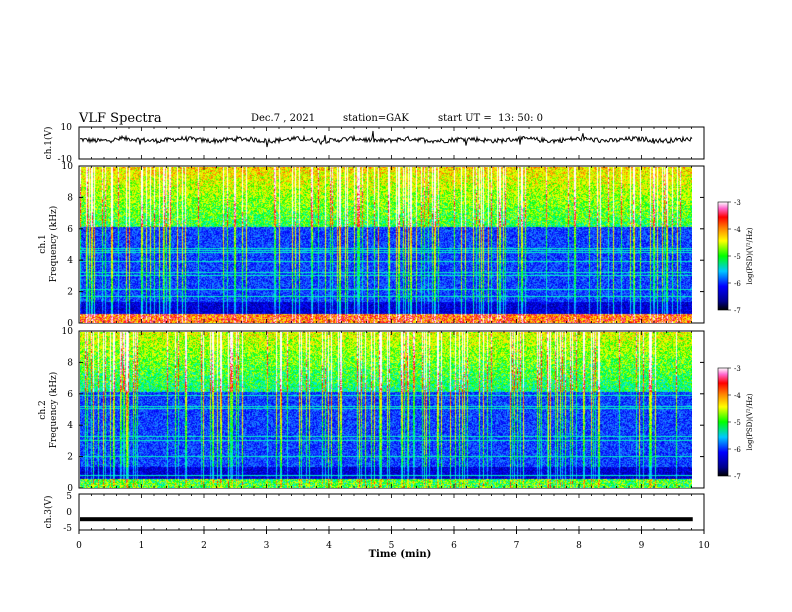 The height and width of the screenshot is (612, 792). What do you see at coordinates (750, 255) in the screenshot?
I see `ch1-colorbar-label: log(PSD)(V²/Hz)` at bounding box center [750, 255].